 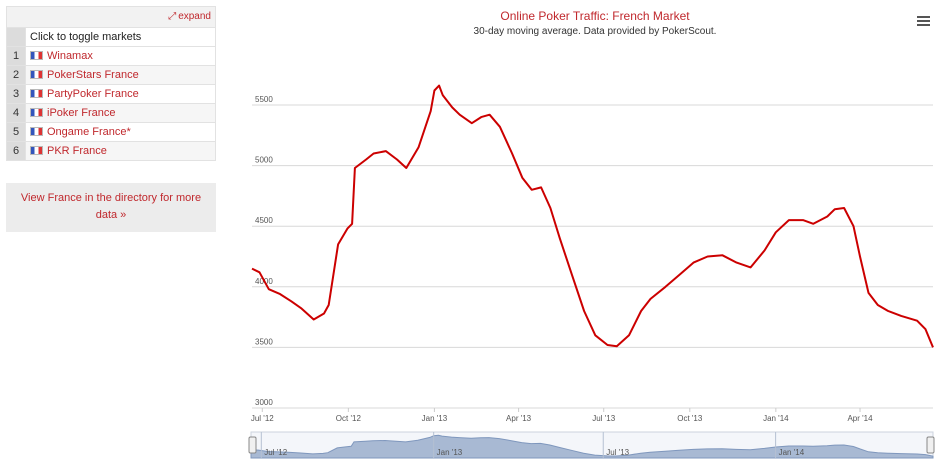 I want to click on navigator-tick-label: Jul '13, so click(x=617, y=452).